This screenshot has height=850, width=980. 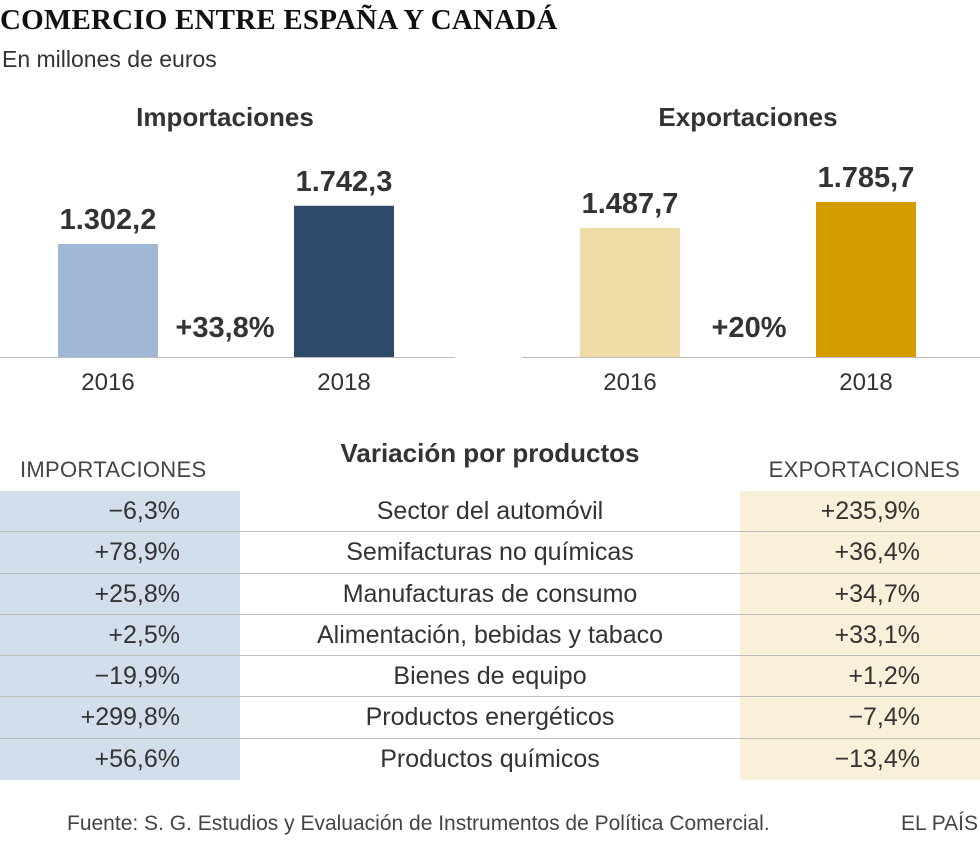 What do you see at coordinates (344, 182) in the screenshot?
I see `bar-value-label: 1.742,3` at bounding box center [344, 182].